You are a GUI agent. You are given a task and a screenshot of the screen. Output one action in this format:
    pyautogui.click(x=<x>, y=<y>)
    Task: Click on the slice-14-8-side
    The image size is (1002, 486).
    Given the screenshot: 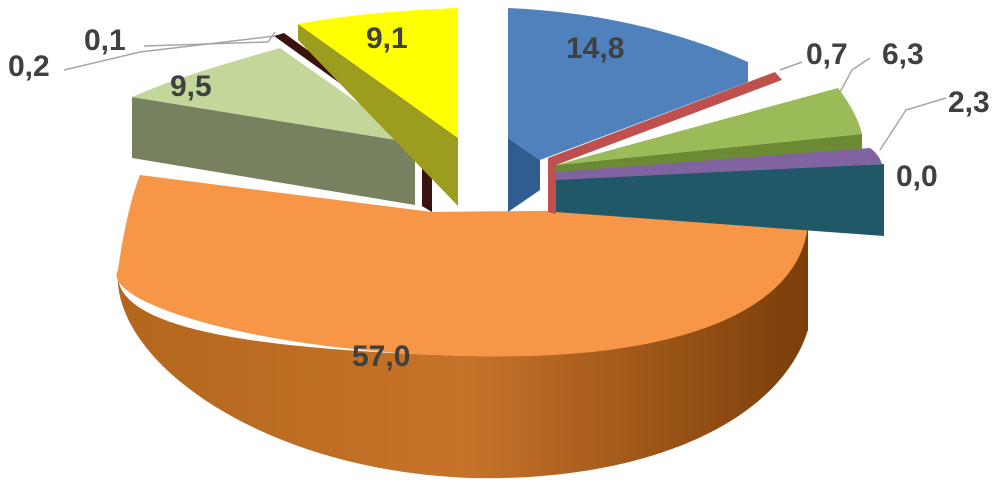 What is the action you would take?
    pyautogui.click(x=524, y=175)
    